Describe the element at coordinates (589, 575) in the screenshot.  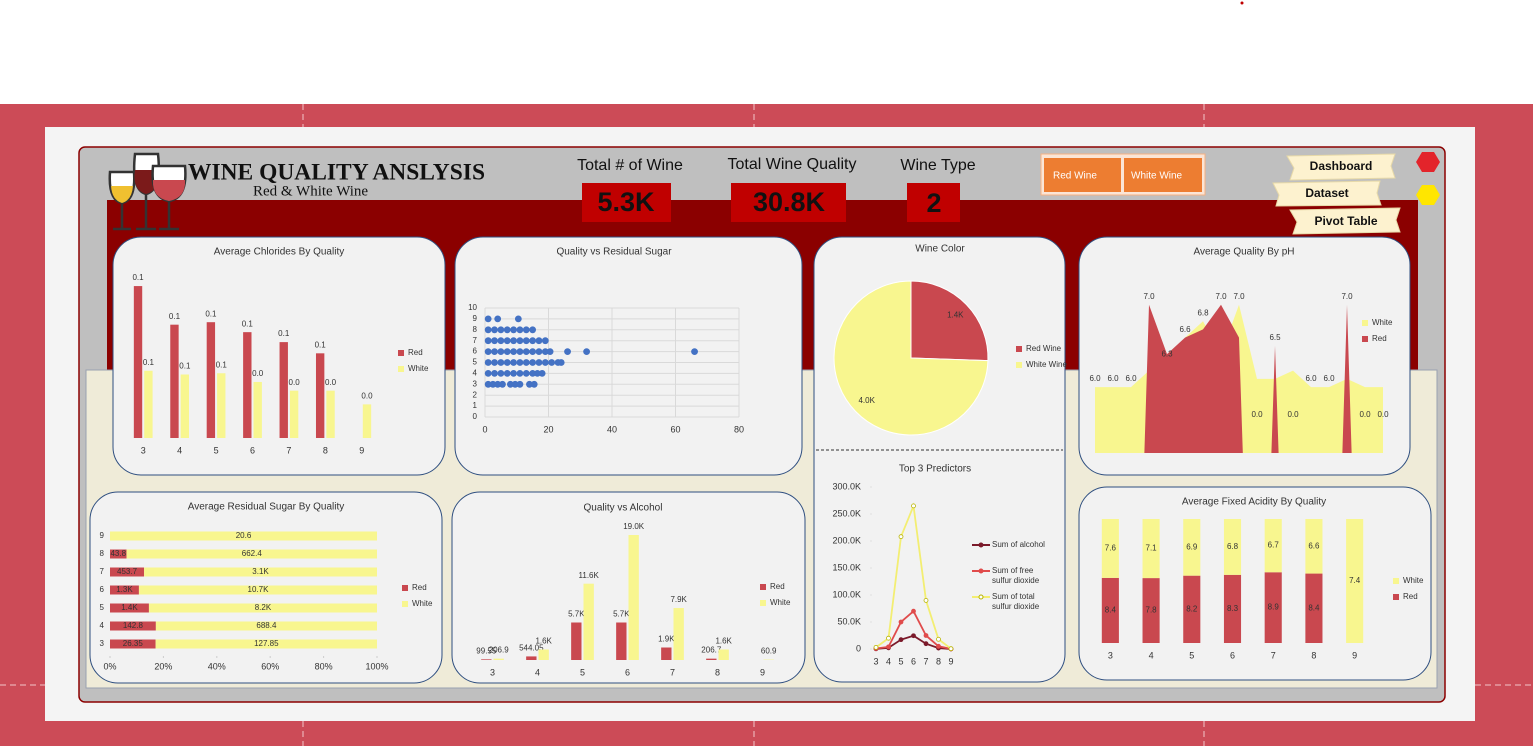
I see `data-label: 11.6K` at that location.